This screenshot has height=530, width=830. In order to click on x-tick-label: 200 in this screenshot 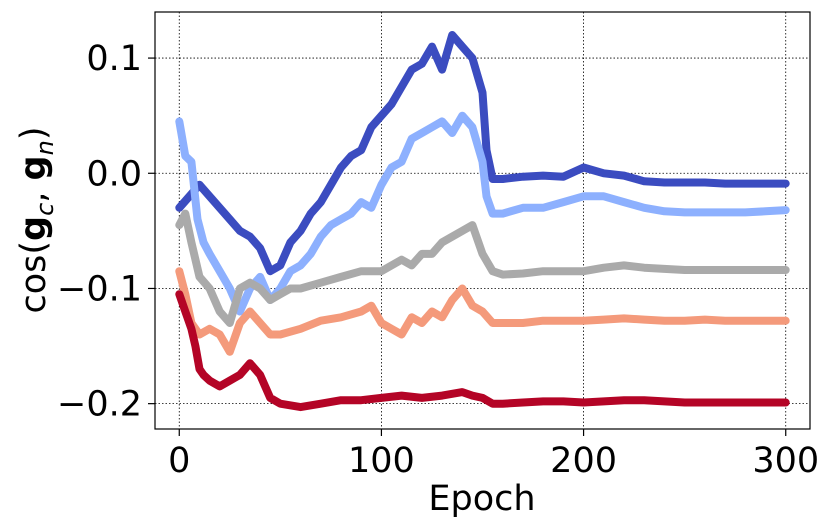, I will do `click(583, 461)`.